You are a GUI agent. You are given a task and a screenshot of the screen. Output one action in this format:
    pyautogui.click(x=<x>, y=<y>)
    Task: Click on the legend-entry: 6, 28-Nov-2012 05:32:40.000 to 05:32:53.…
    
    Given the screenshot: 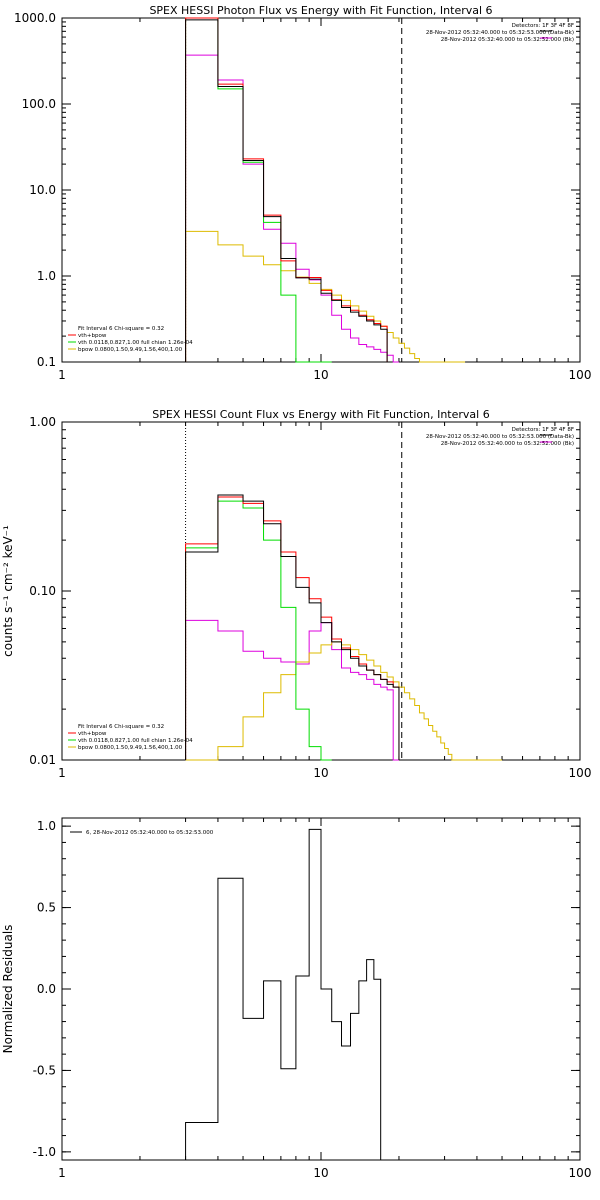 What is the action you would take?
    pyautogui.click(x=150, y=833)
    